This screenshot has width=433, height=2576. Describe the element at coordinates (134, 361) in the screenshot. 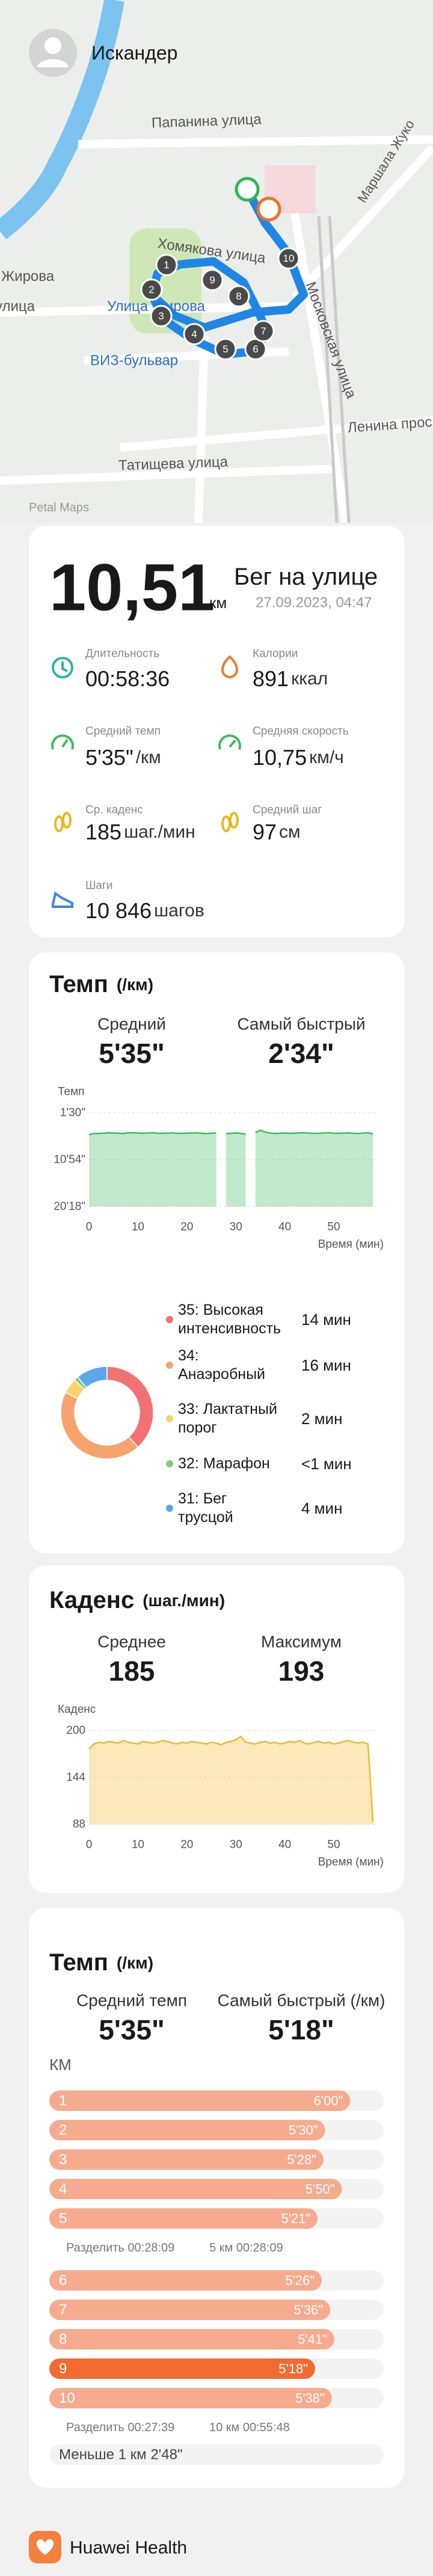

I see `street-label: ВИЗ-бульвар` at that location.